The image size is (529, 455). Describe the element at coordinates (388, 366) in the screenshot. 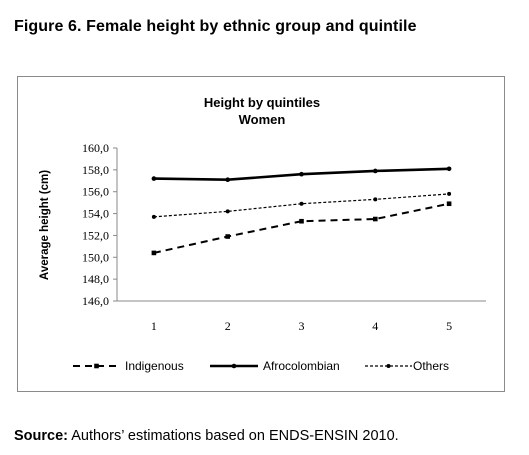

I see `legend-marker-others` at that location.